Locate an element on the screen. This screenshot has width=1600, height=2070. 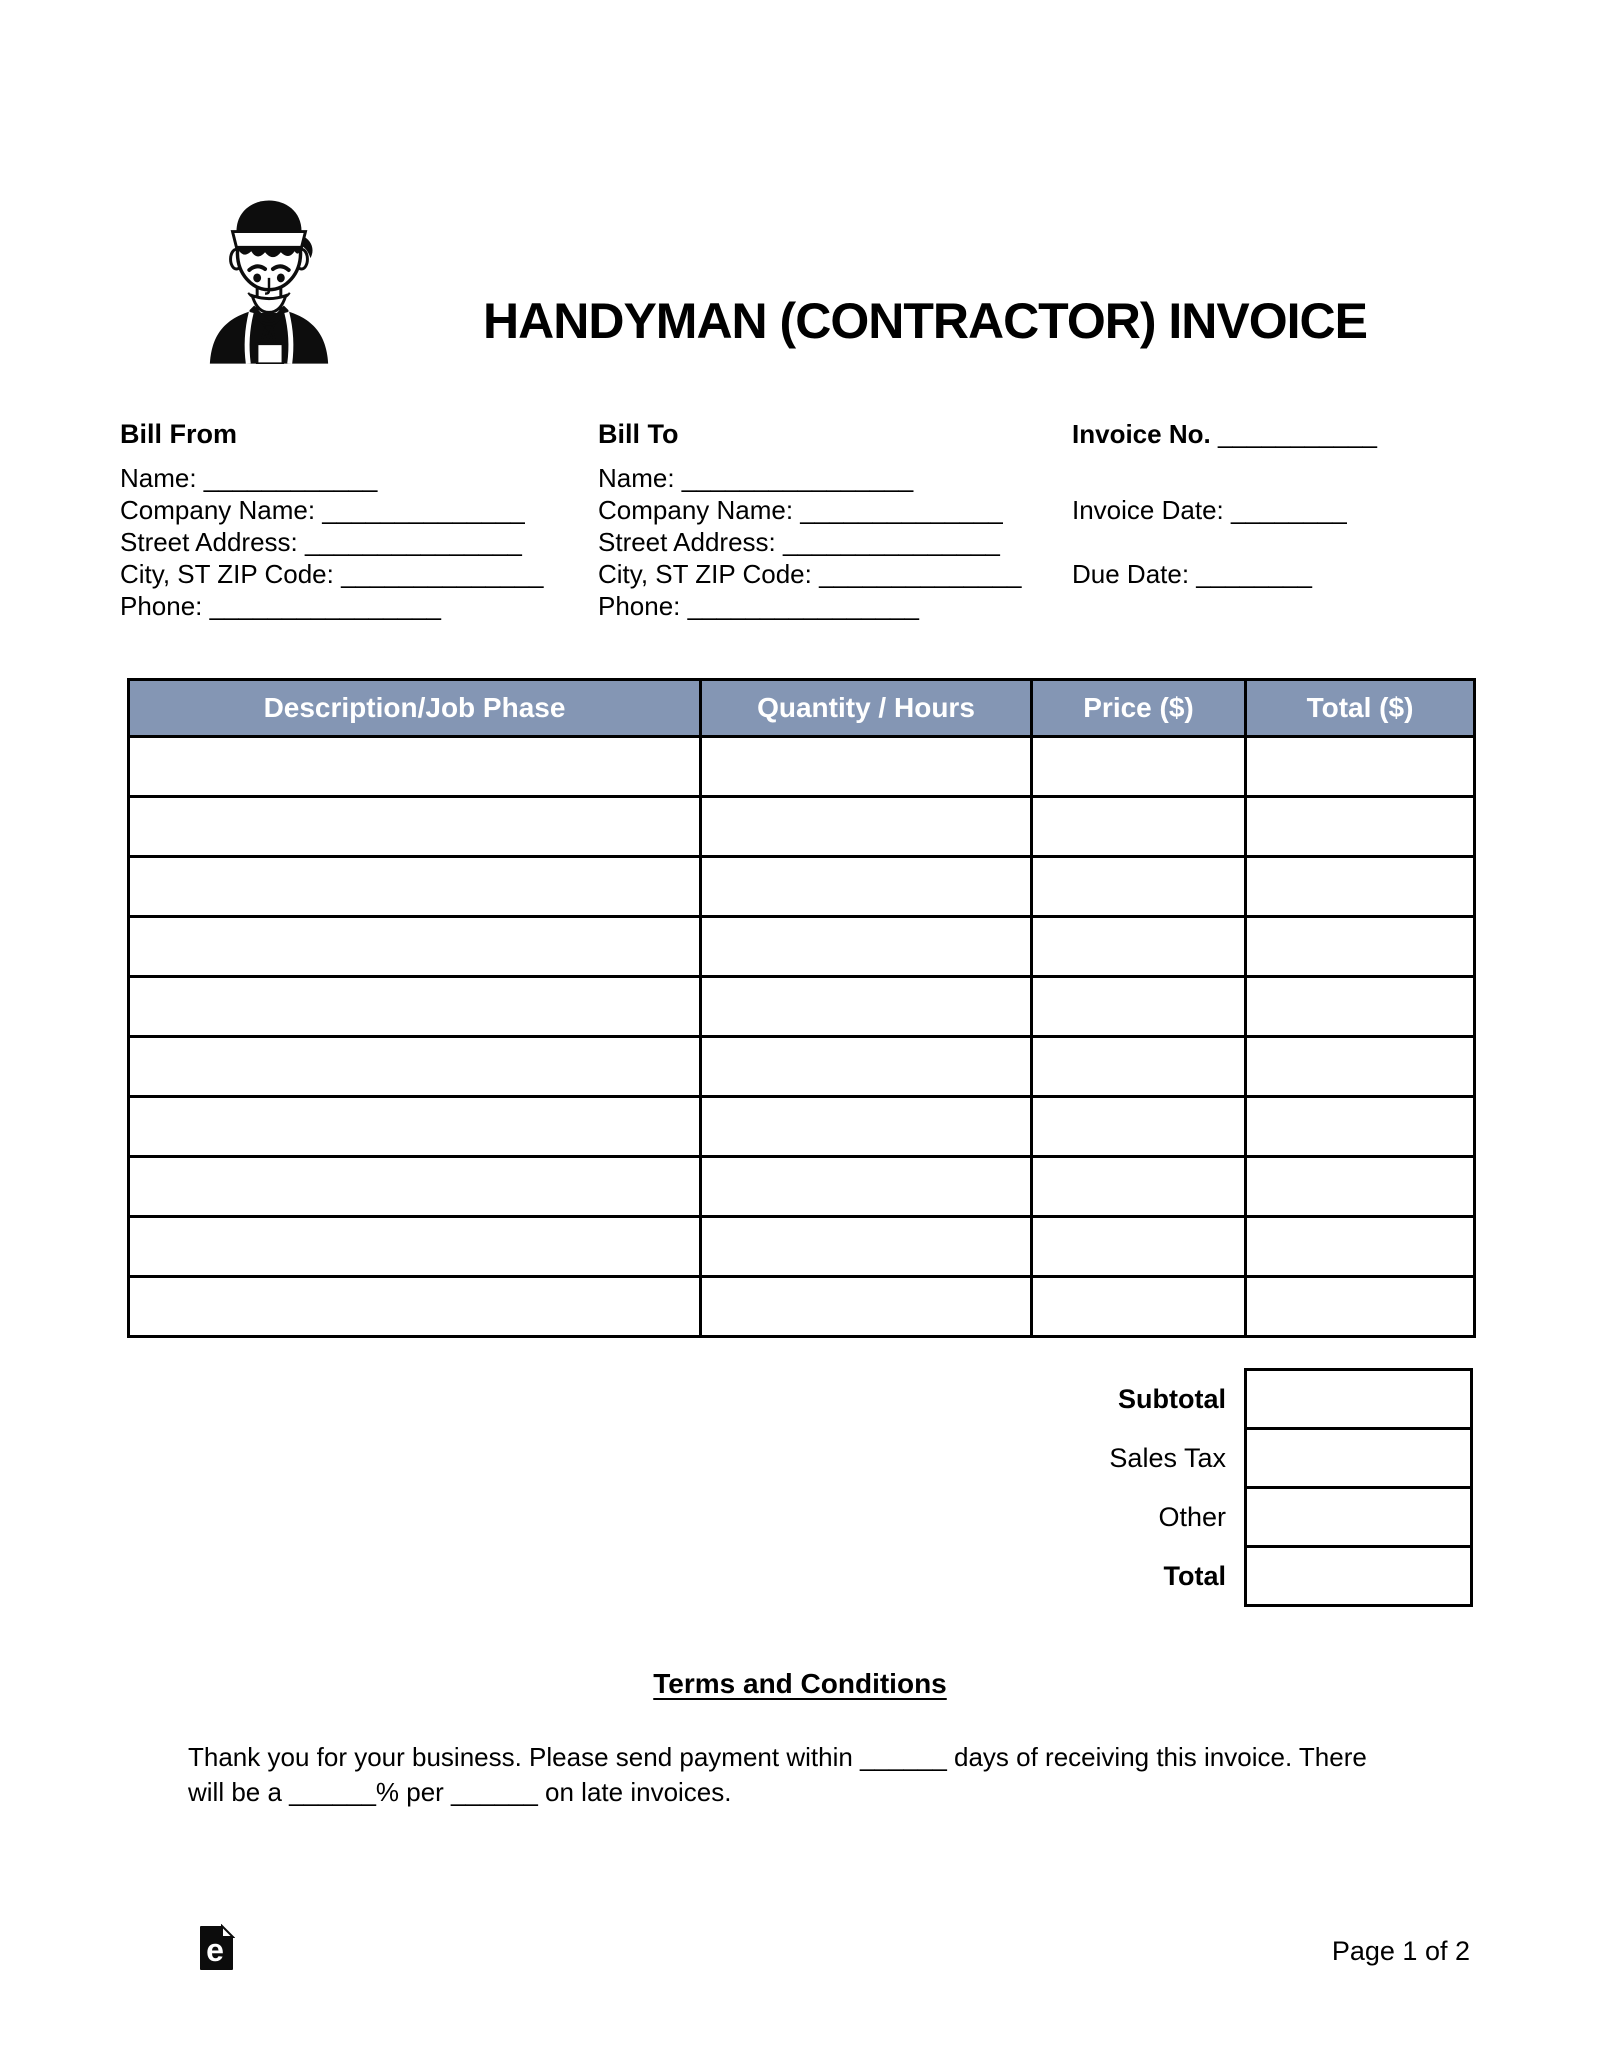
page-title: HANDYMAN (CONTRACTOR) INVOICE is located at coordinates (925, 321).